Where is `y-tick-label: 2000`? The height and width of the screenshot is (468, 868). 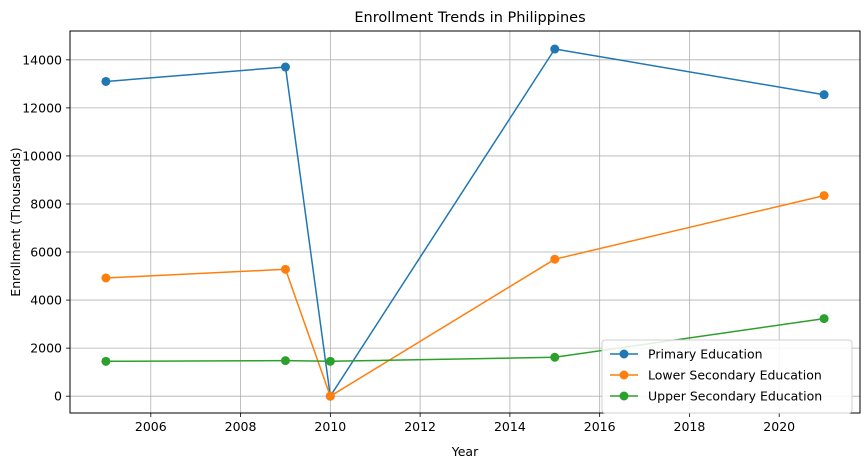
y-tick-label: 2000 is located at coordinates (46, 348).